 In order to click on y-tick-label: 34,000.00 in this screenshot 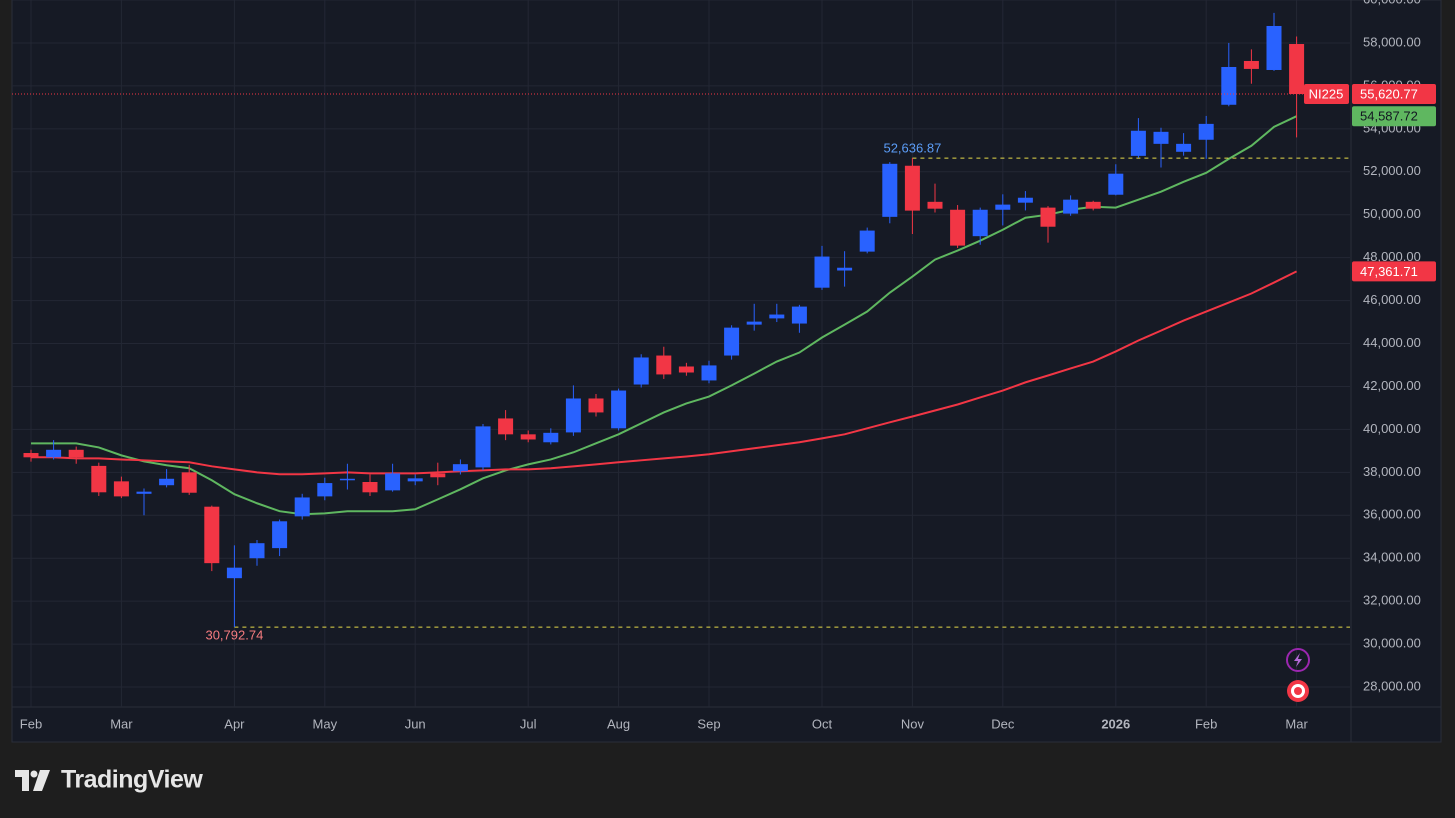, I will do `click(1392, 557)`.